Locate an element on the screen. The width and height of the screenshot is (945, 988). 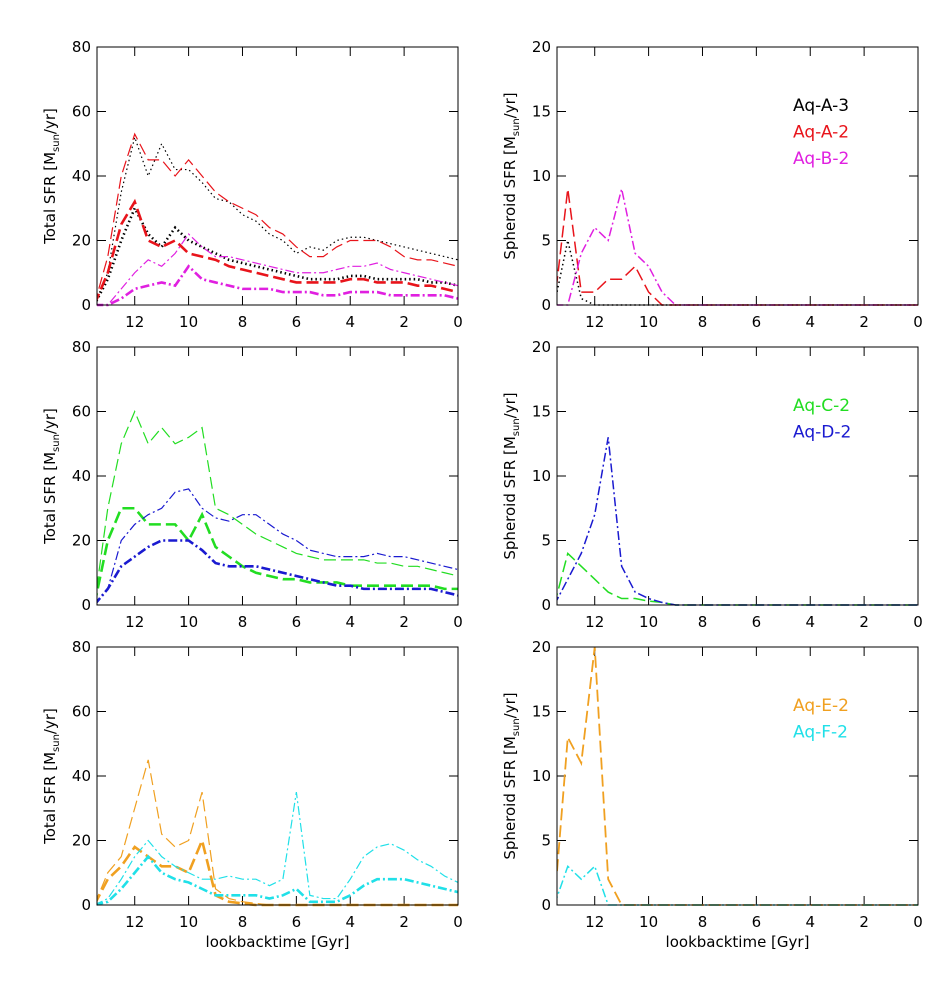
legend-entry: Aq-E-2 is located at coordinates (821, 706).